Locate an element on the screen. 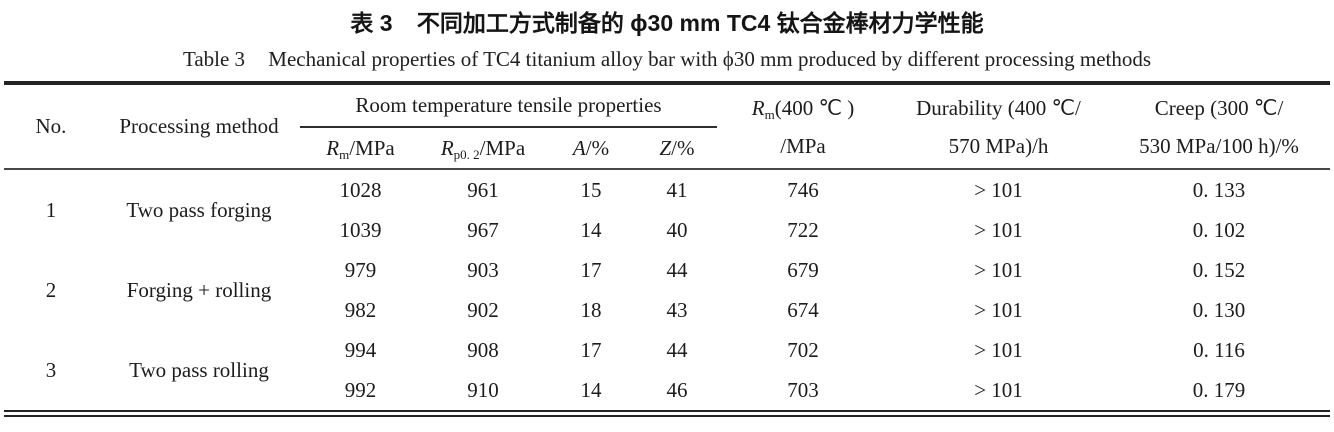 The width and height of the screenshot is (1334, 432). header-row-sub: Rm/MPa Rp0. 2/MPa A/% Z/% is located at coordinates (667, 148).